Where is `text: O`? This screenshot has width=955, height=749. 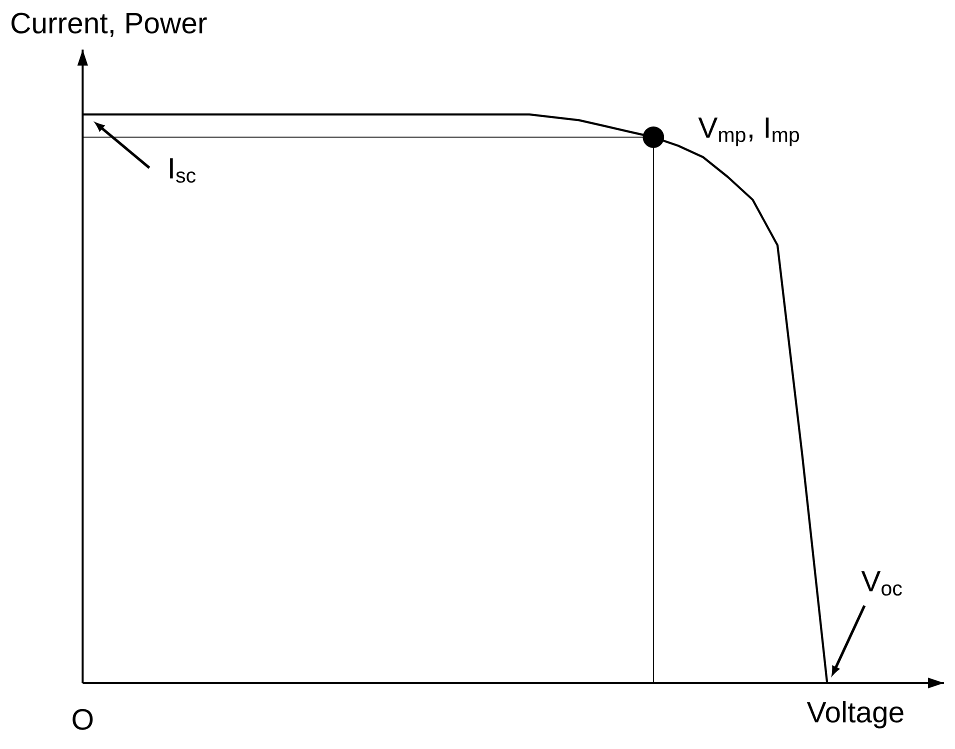 text: O is located at coordinates (82, 719).